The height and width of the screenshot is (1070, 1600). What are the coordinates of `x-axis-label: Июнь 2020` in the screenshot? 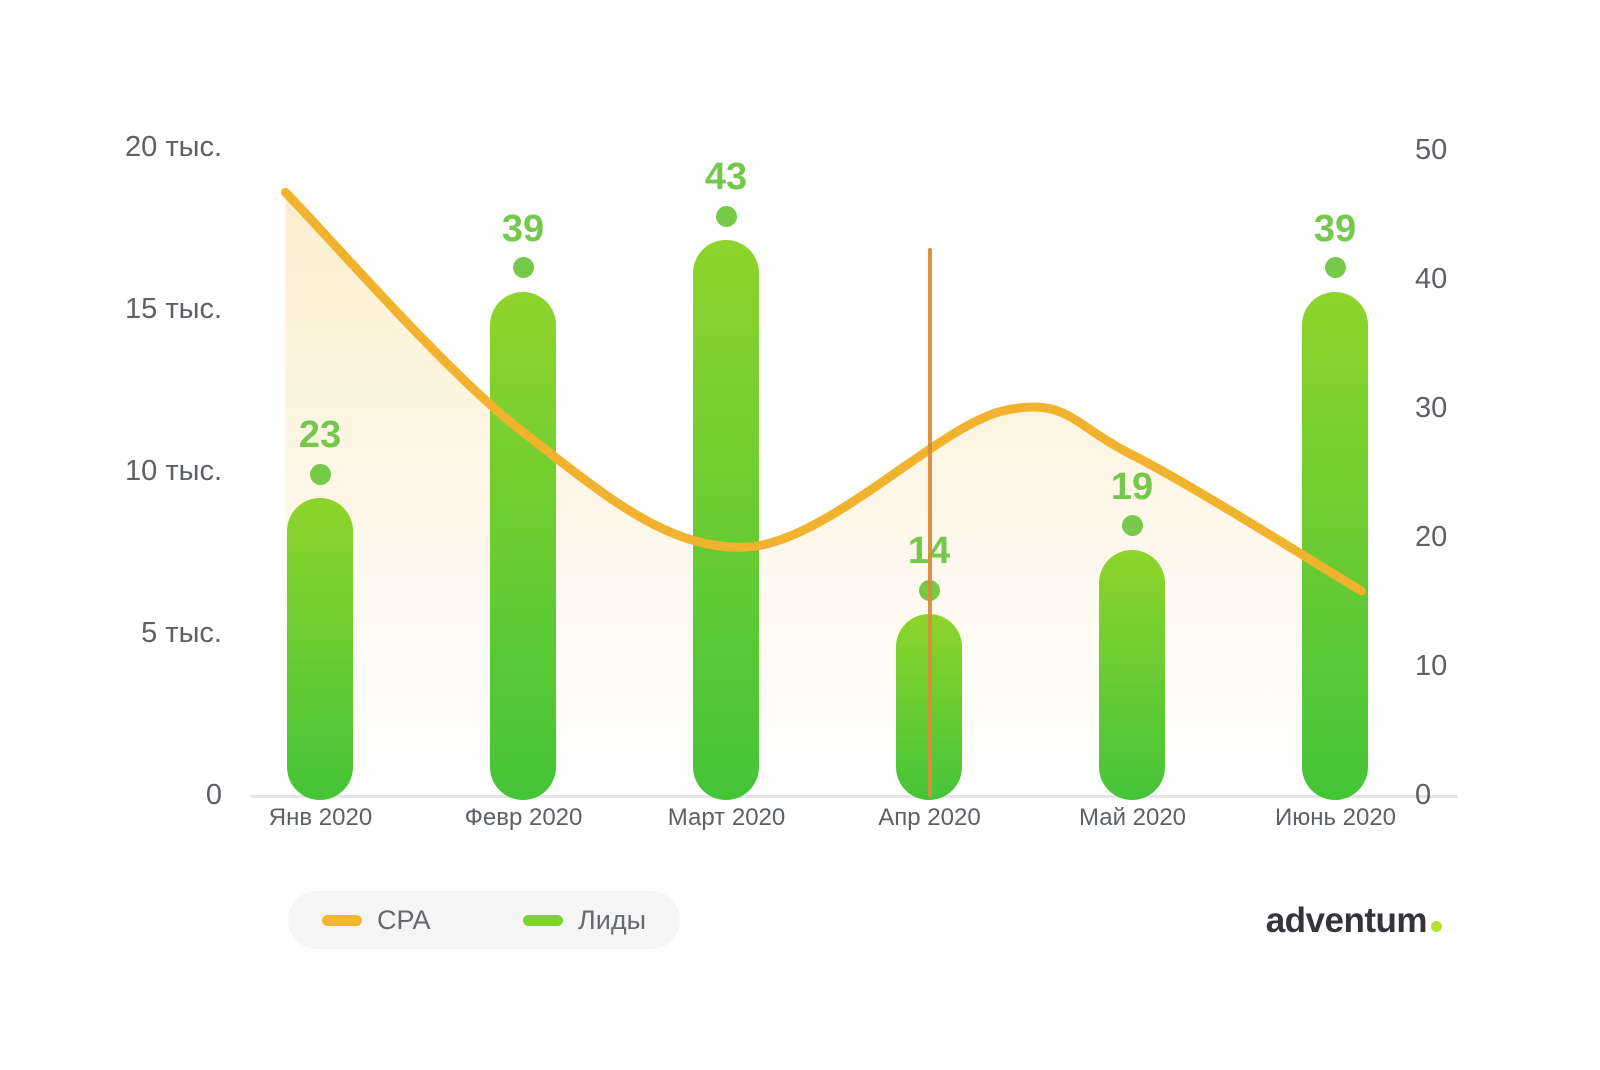 It's located at (1335, 817).